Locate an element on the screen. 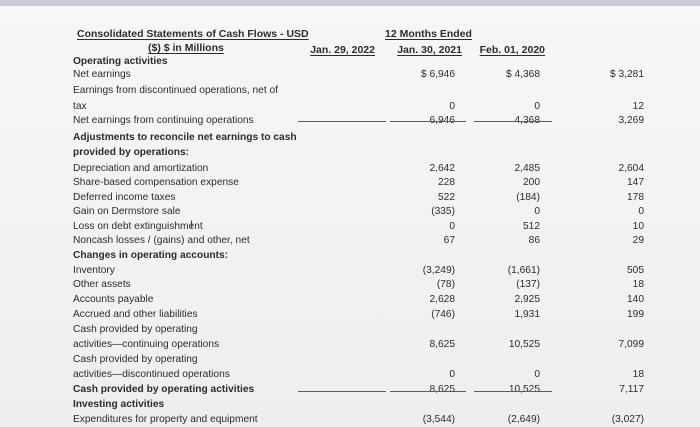 This screenshot has width=700, height=427. row-label: Gain on Dermstore sale is located at coordinates (127, 211).